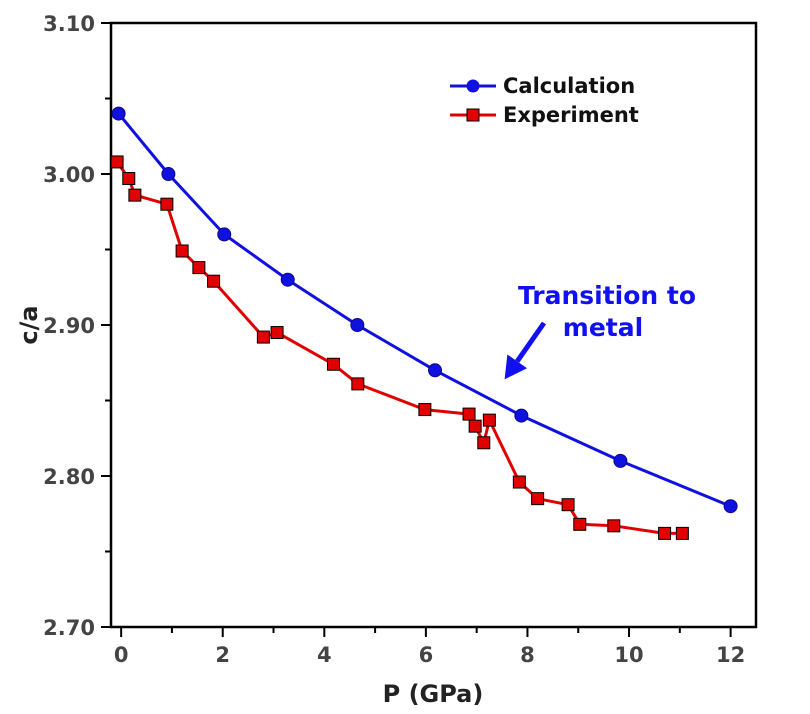 This screenshot has width=810, height=714. I want to click on y-tick-label: 2.90, so click(69, 326).